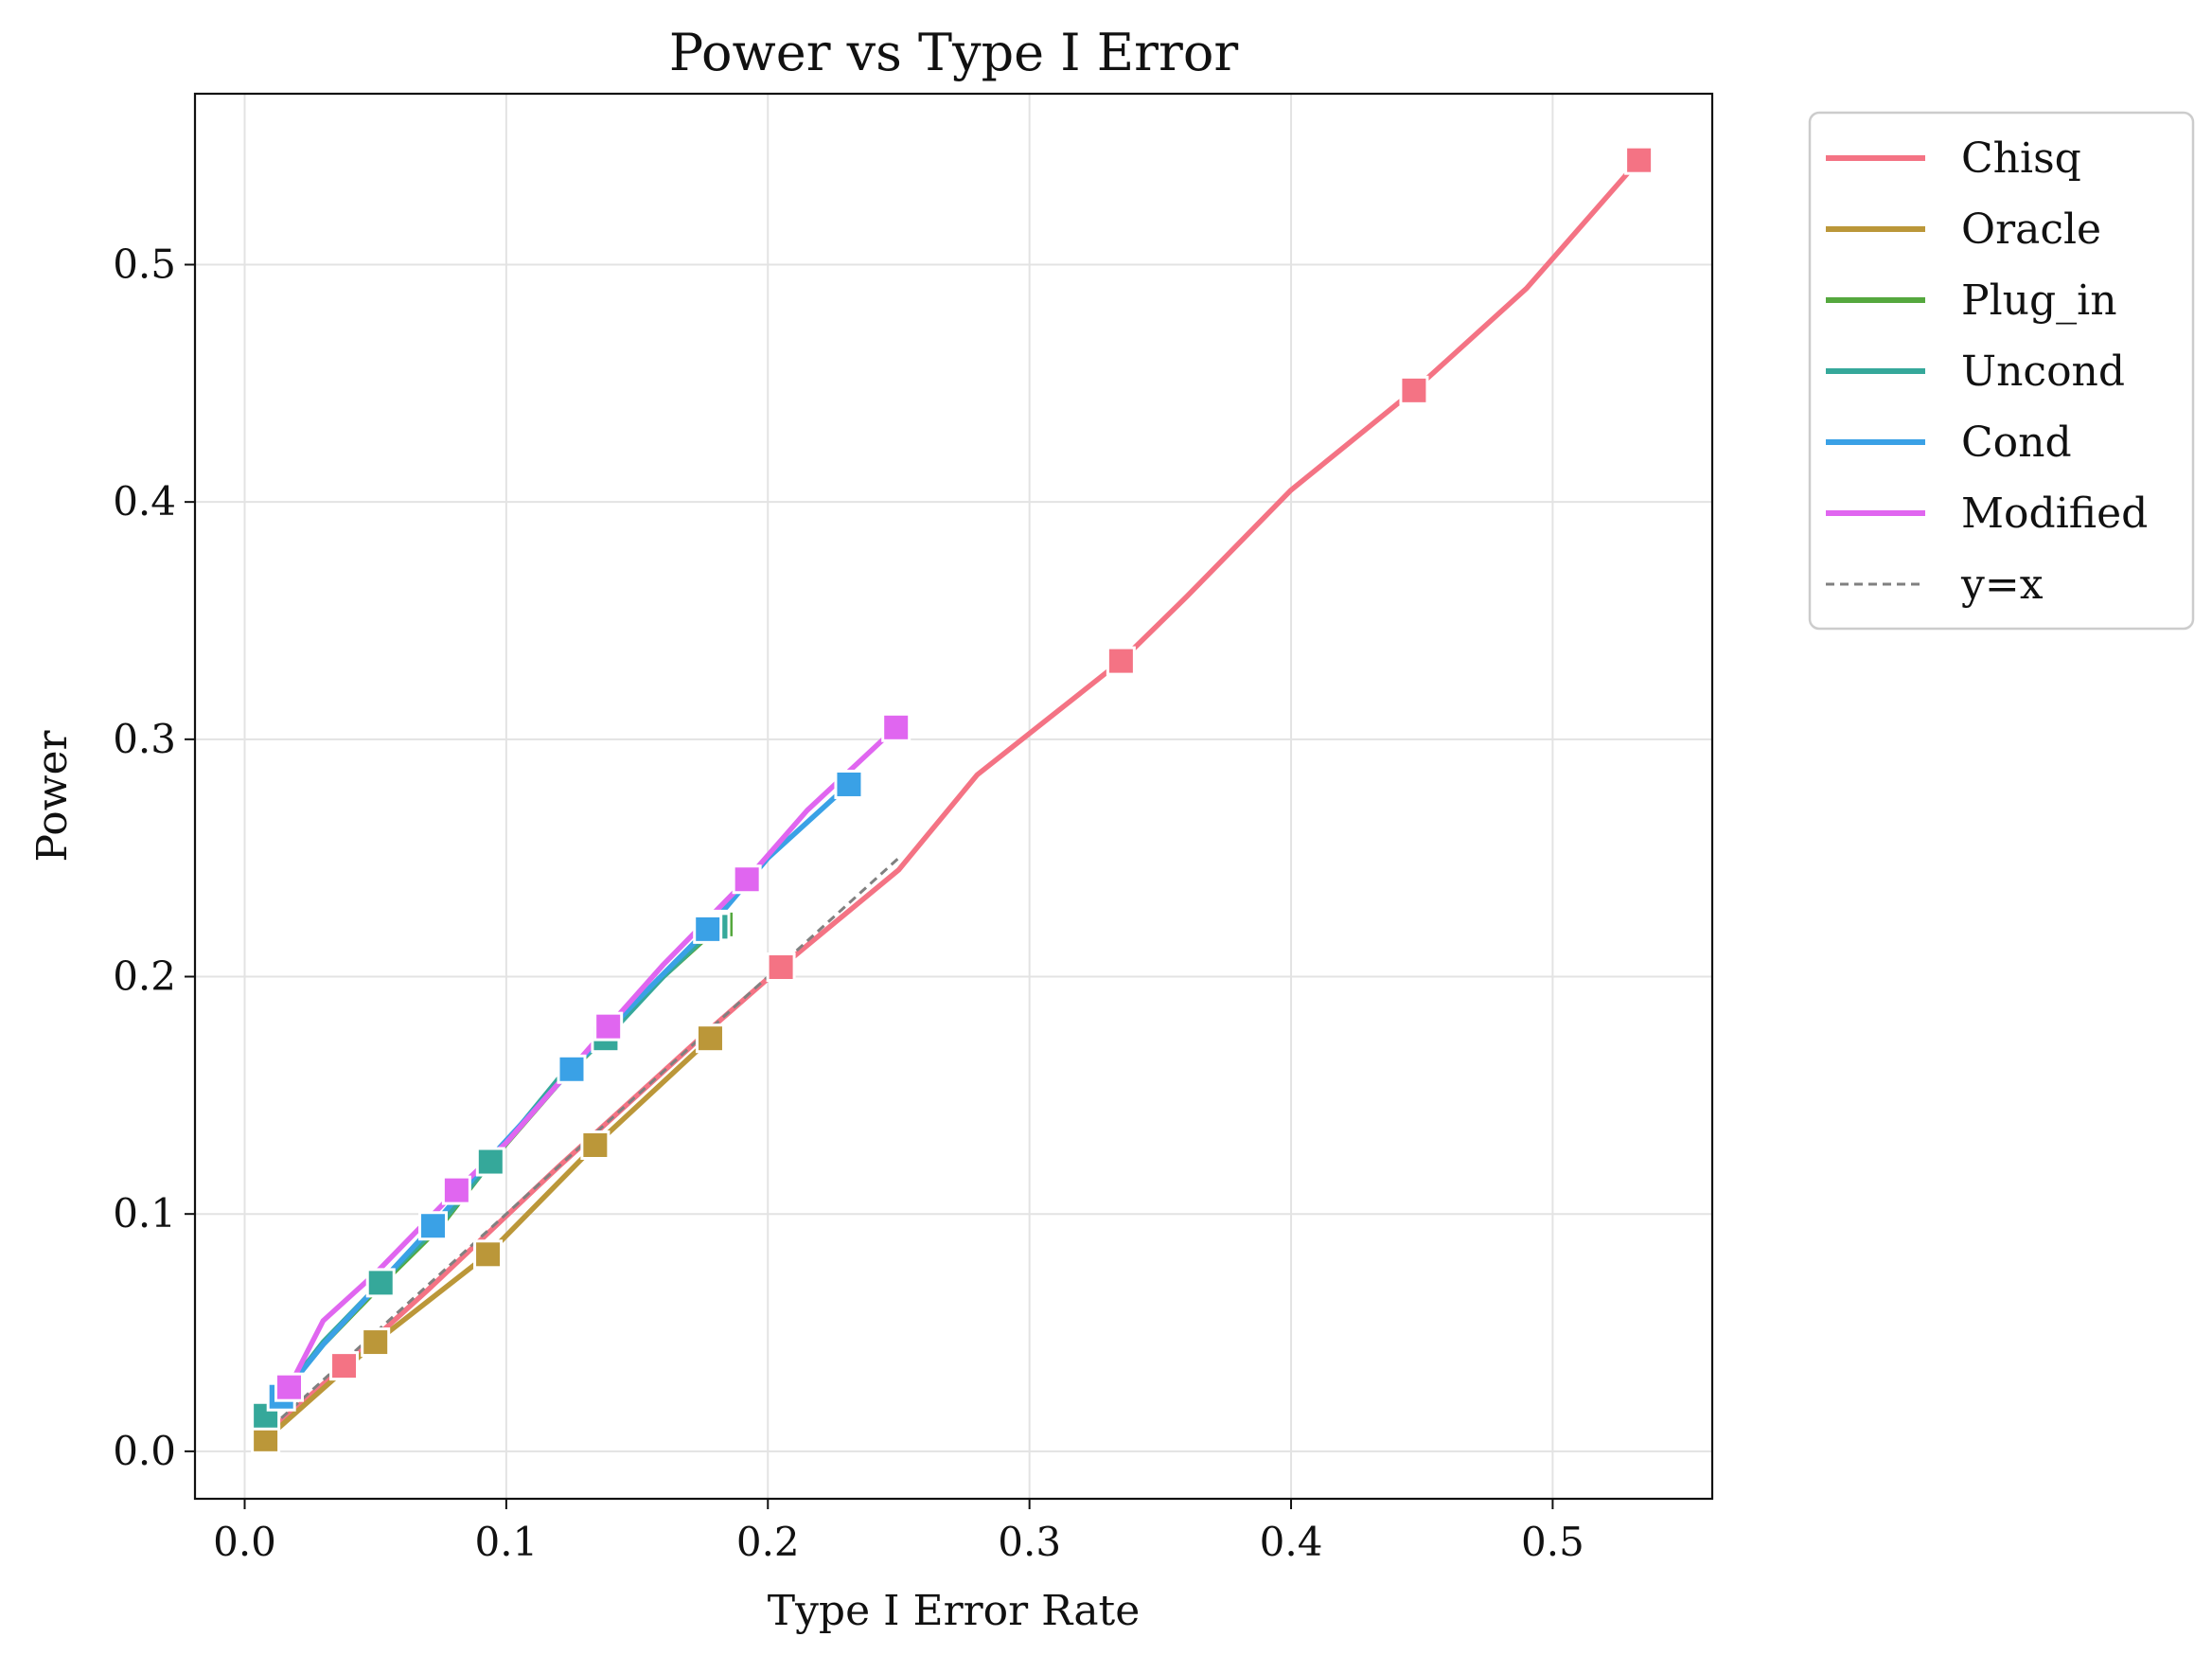 The width and height of the screenshot is (2212, 1655). What do you see at coordinates (244, 1542) in the screenshot?
I see `x-tick-label: 0.0` at bounding box center [244, 1542].